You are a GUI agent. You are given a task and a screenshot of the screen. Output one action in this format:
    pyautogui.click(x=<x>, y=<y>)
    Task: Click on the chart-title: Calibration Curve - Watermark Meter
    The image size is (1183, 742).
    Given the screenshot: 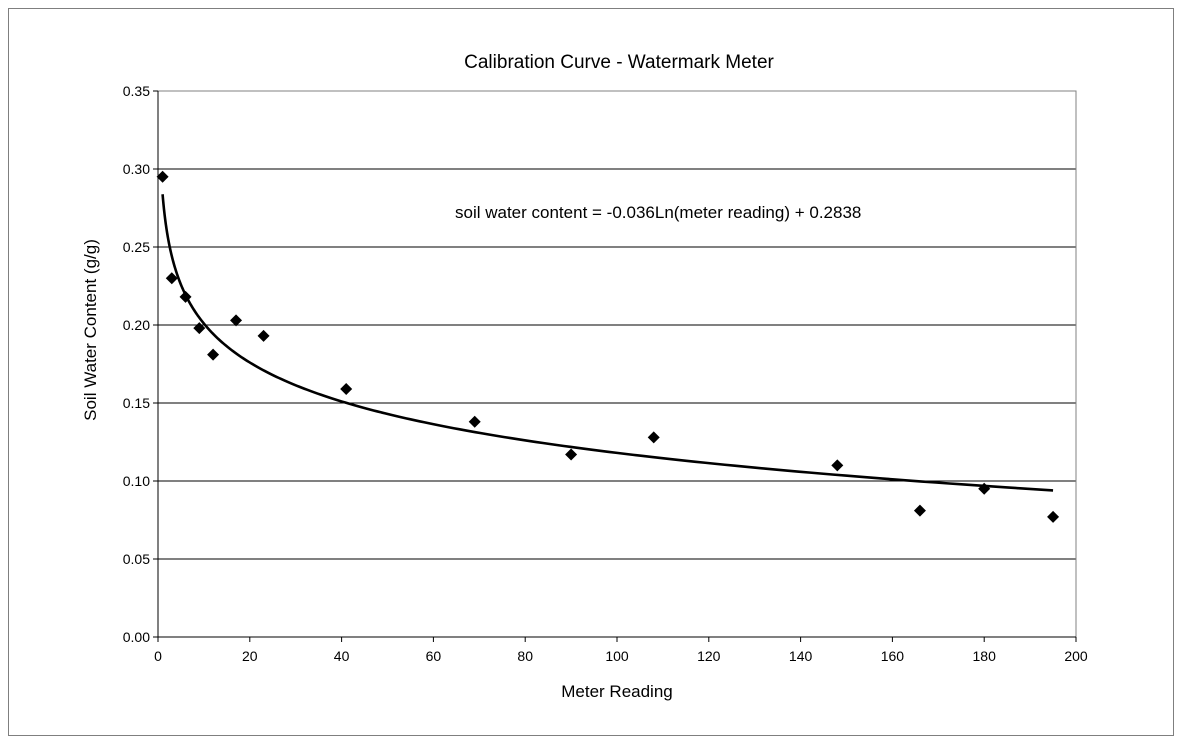 What is the action you would take?
    pyautogui.click(x=619, y=62)
    